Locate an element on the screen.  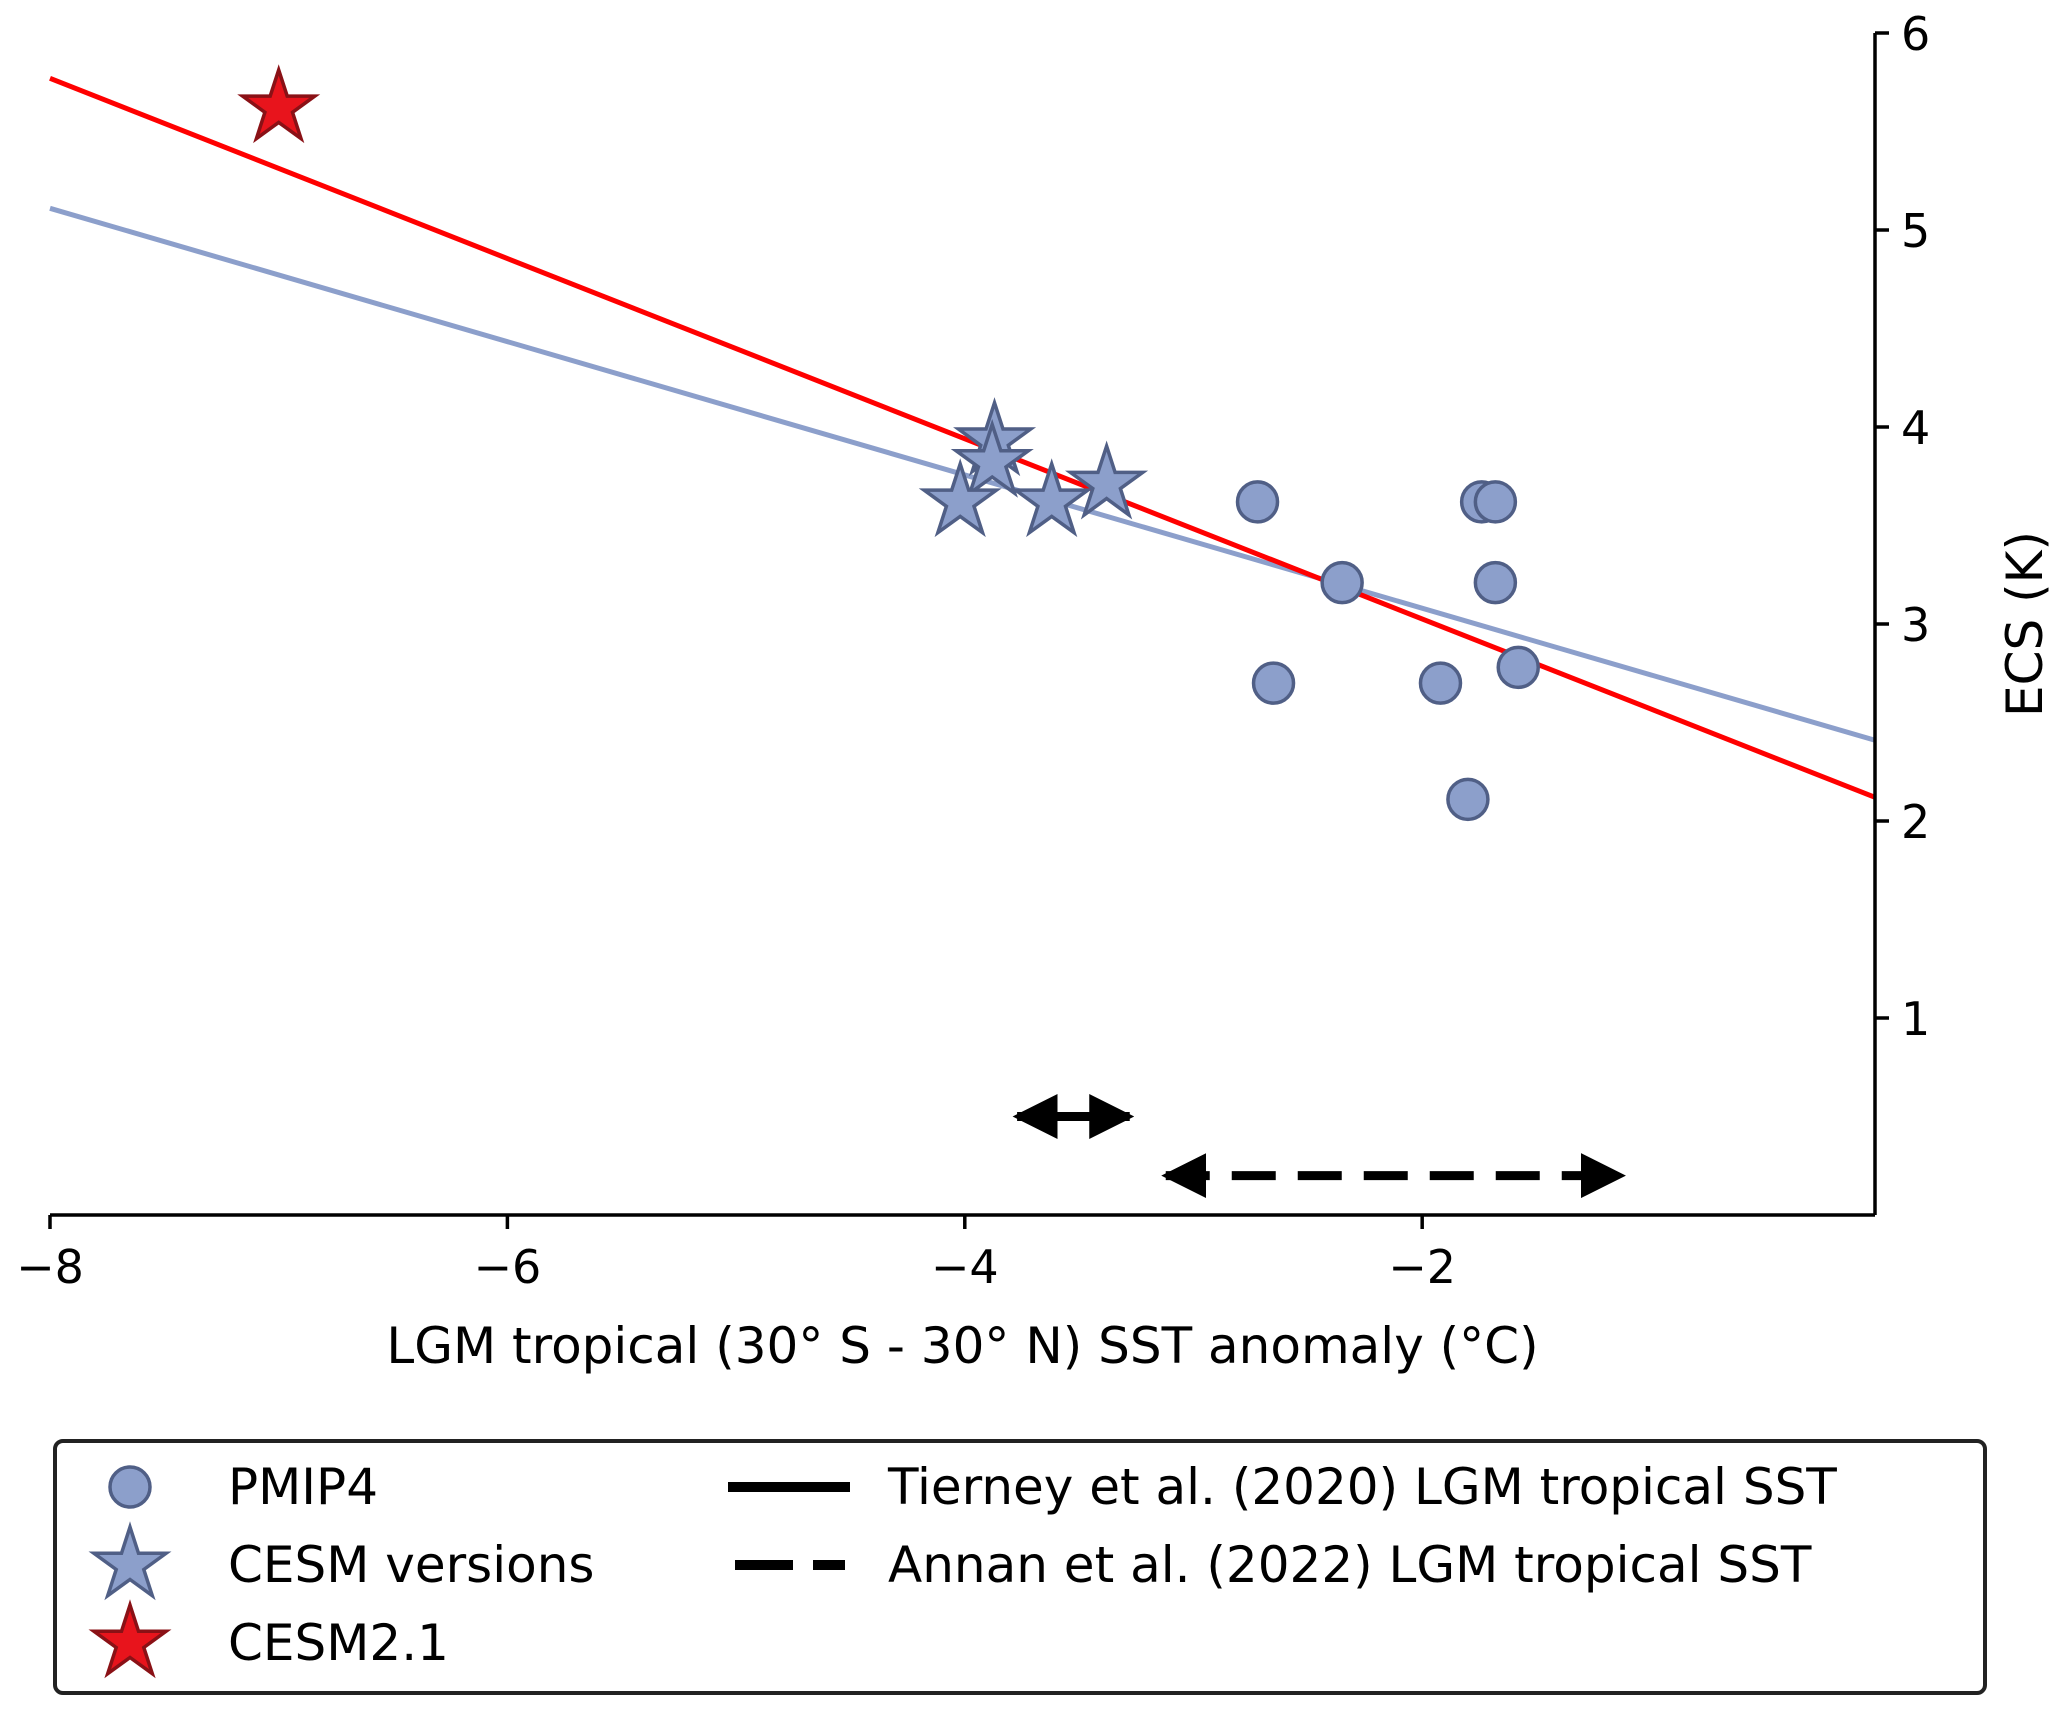
x-tick-label: −8 is located at coordinates (50, 1267).